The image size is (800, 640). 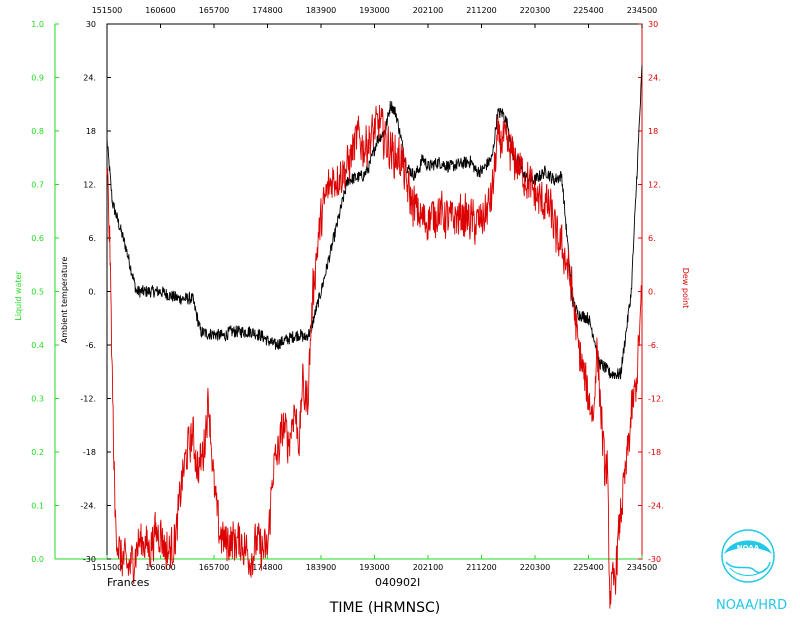 I want to click on right-axis-tick-label: -6., so click(x=653, y=345).